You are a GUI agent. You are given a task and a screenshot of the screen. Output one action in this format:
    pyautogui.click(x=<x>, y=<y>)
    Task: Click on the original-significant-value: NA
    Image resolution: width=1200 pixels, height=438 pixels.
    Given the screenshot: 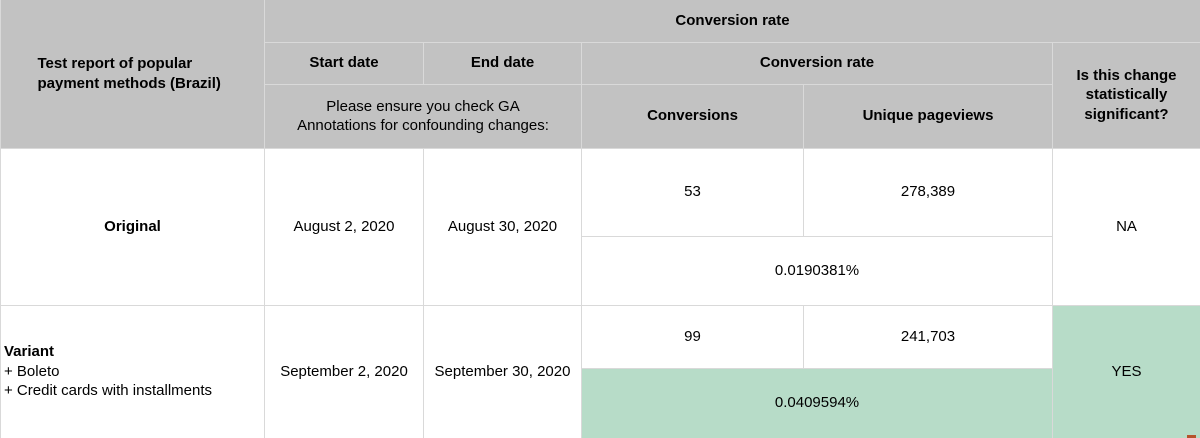 What is the action you would take?
    pyautogui.click(x=1126, y=226)
    